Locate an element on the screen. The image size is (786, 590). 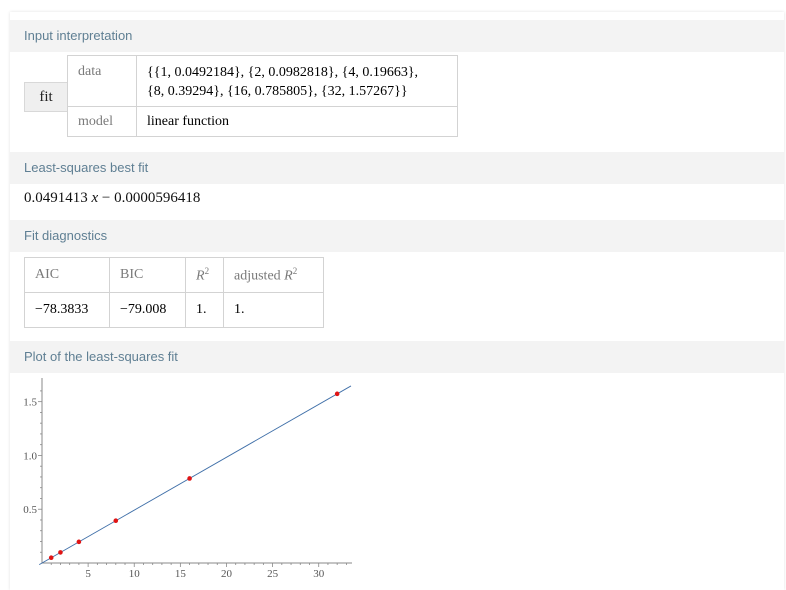
pod-title-plot: Plot of the least-squares fit is located at coordinates (101, 356).